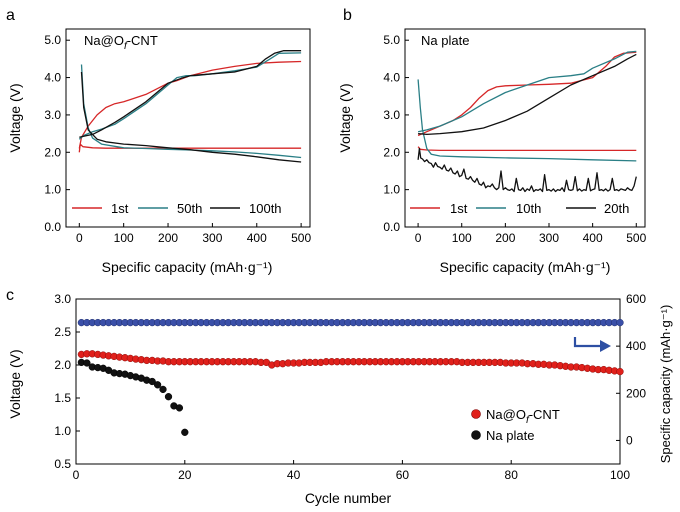 The image size is (680, 512). Describe the element at coordinates (294, 475) in the screenshot. I see `x-tick-label: 40` at that location.